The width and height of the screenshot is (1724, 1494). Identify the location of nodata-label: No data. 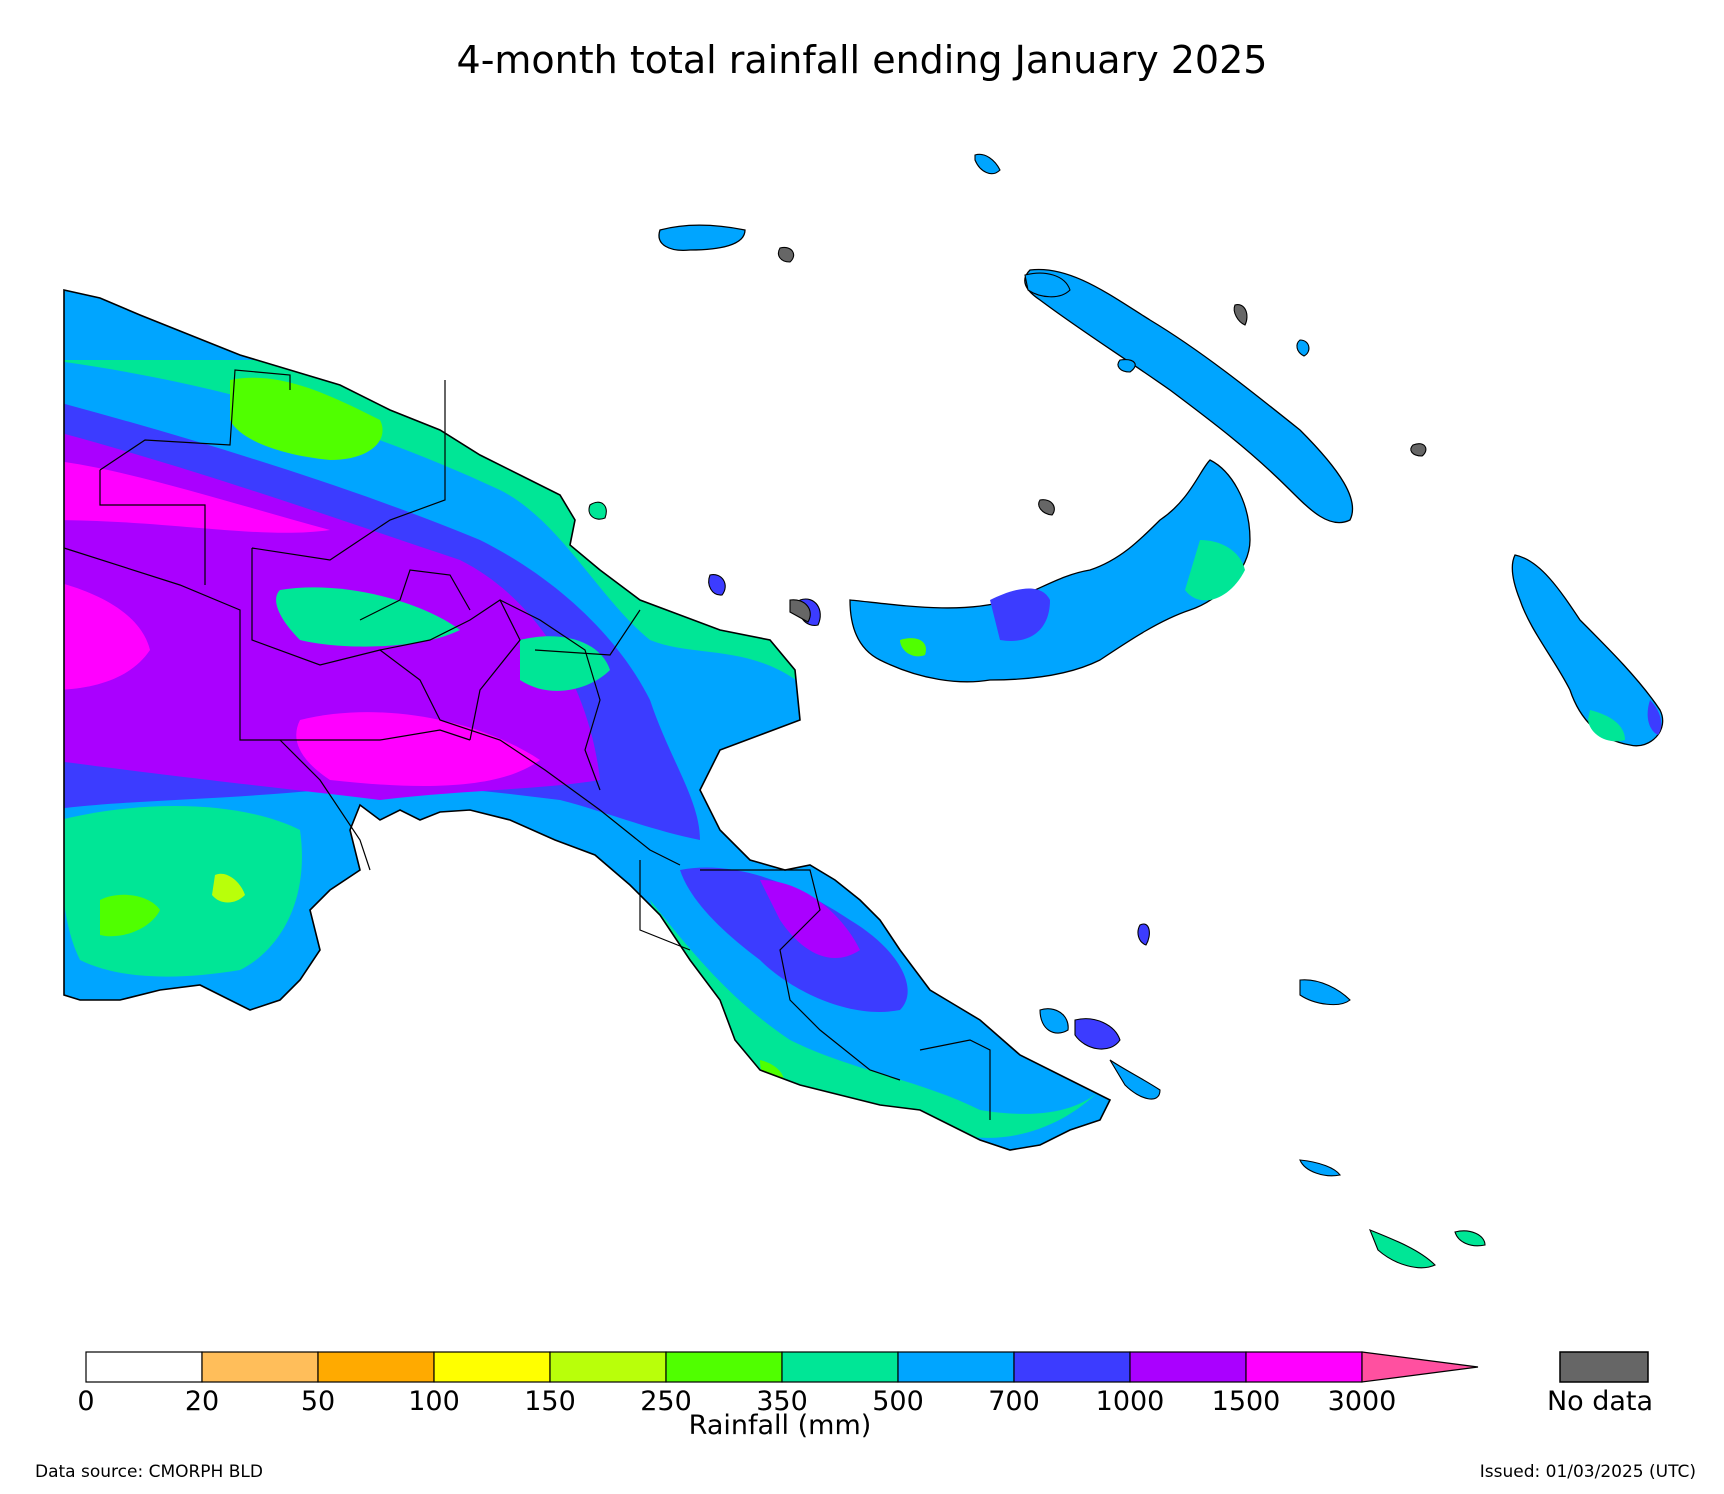
(1600, 1401).